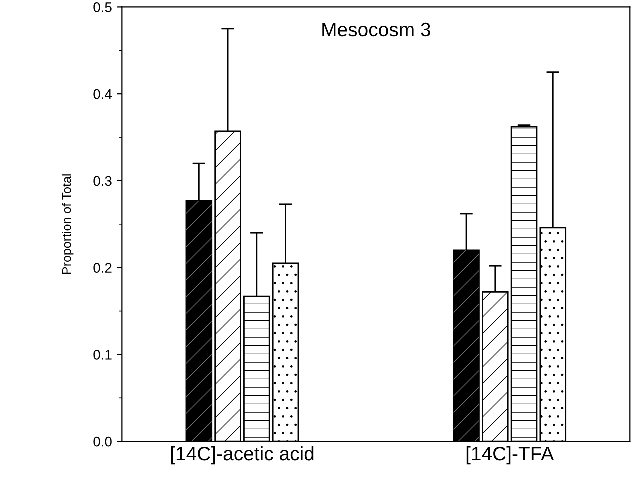 The width and height of the screenshot is (643, 480). What do you see at coordinates (103, 441) in the screenshot?
I see `y-tick-label: 0.0` at bounding box center [103, 441].